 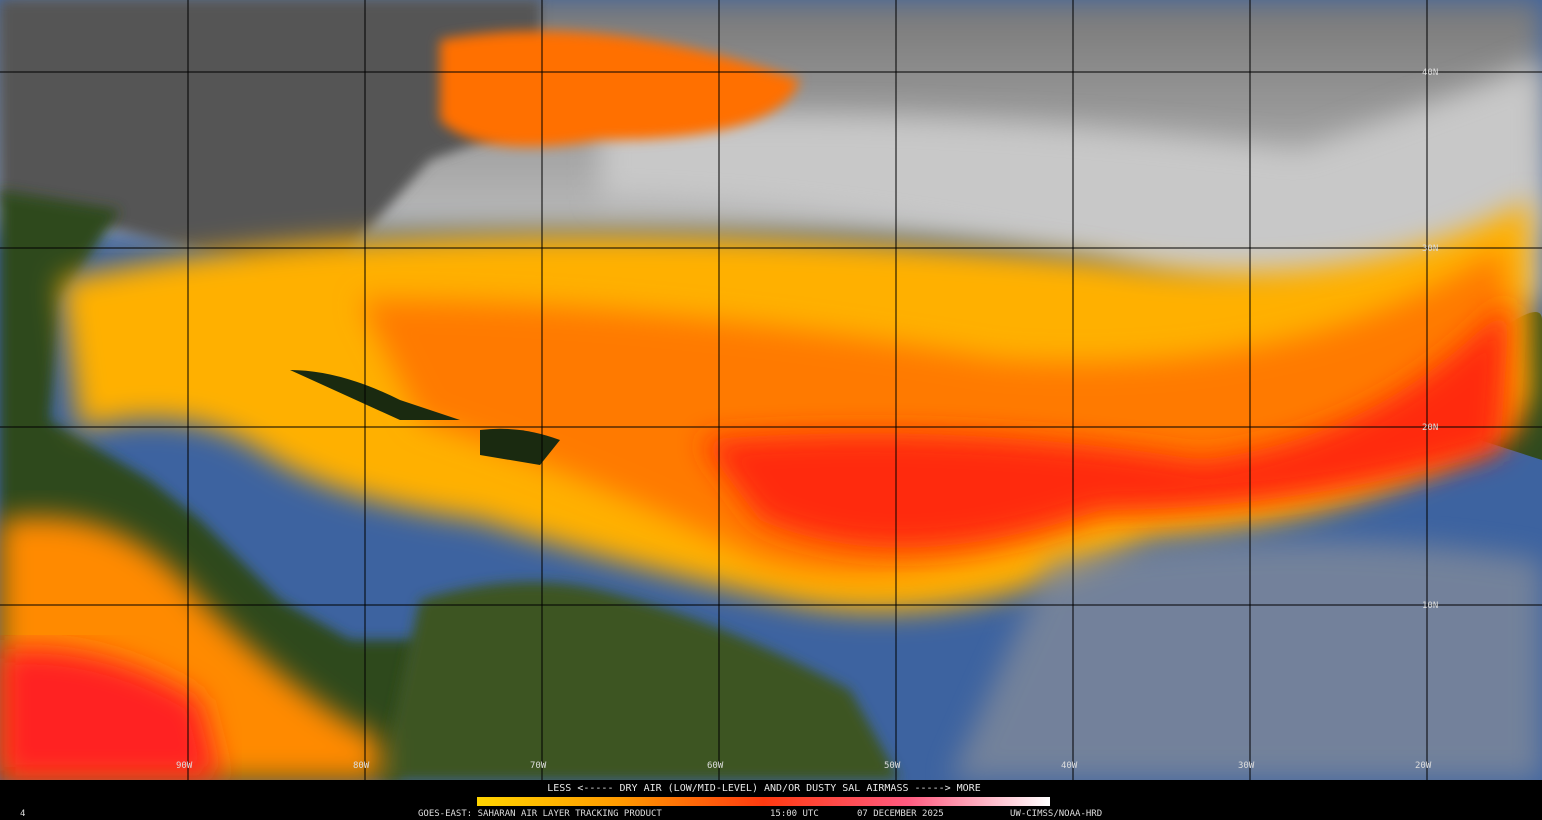 I want to click on date: 07 DECEMBER 2025, so click(x=900, y=814).